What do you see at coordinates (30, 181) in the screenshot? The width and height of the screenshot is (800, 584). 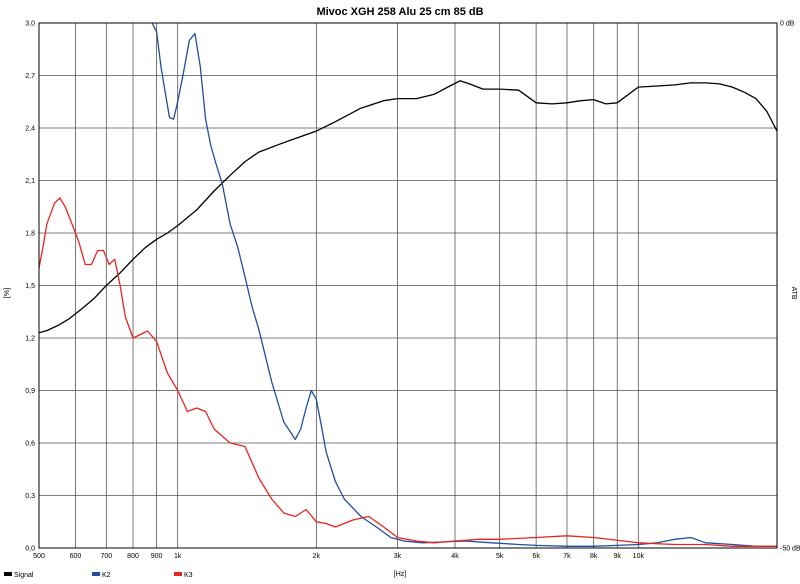 I see `y-tick-label: 2,1` at bounding box center [30, 181].